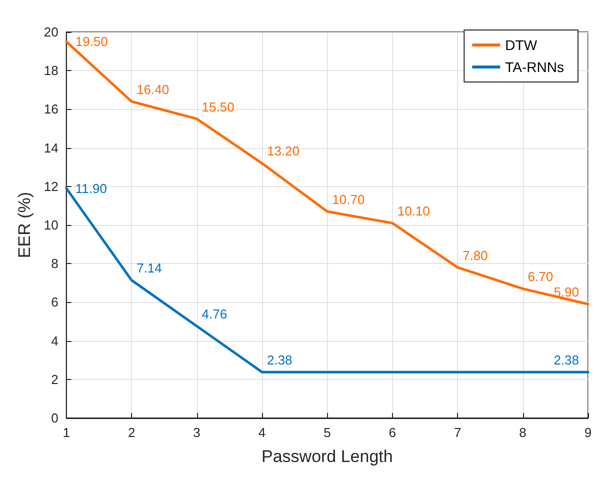 This screenshot has height=484, width=608. Describe the element at coordinates (66, 432) in the screenshot. I see `x-tick-label: 1` at that location.